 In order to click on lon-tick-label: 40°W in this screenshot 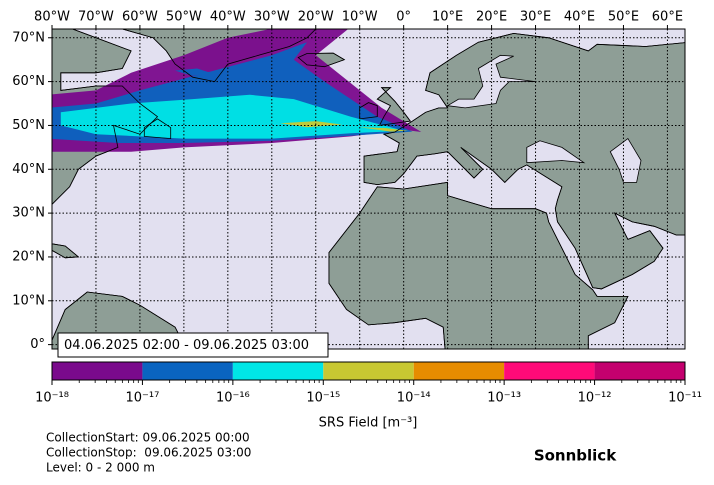, I will do `click(228, 17)`.